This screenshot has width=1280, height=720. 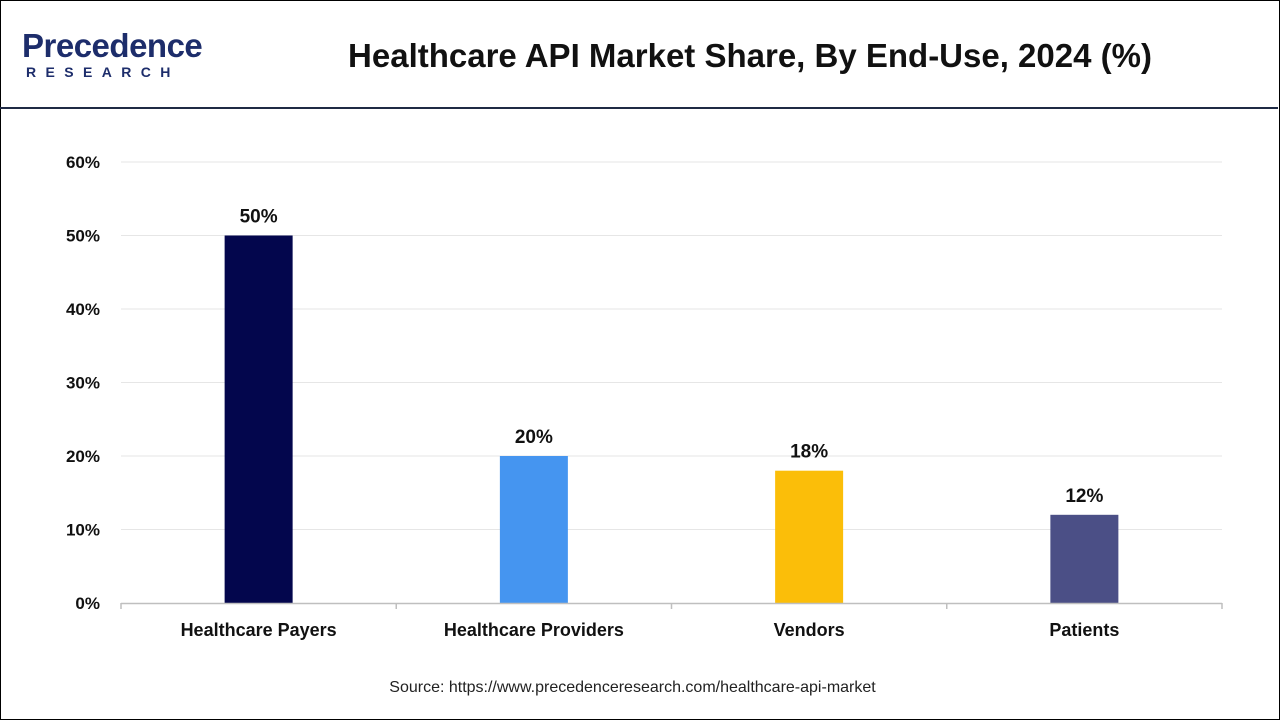 What do you see at coordinates (83, 309) in the screenshot?
I see `y-tick-label: 40%` at bounding box center [83, 309].